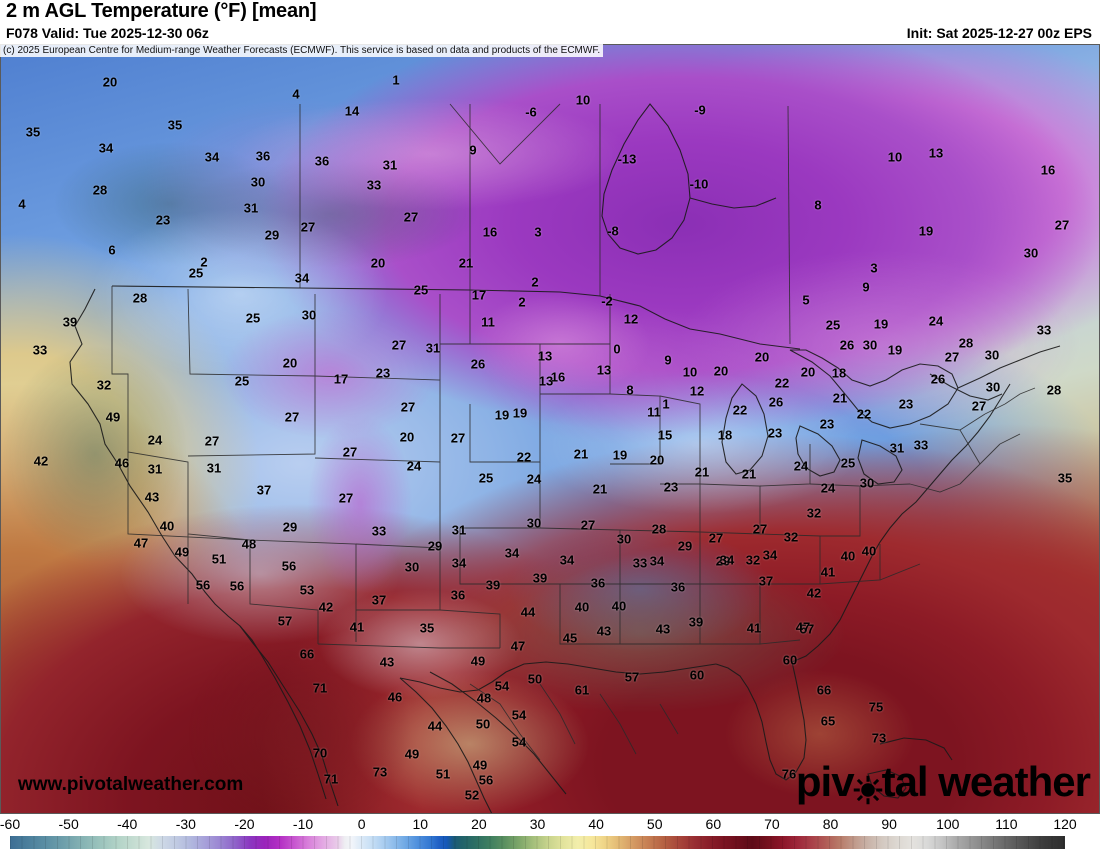 This screenshot has height=850, width=1100. I want to click on temperature-label: 22, so click(524, 457).